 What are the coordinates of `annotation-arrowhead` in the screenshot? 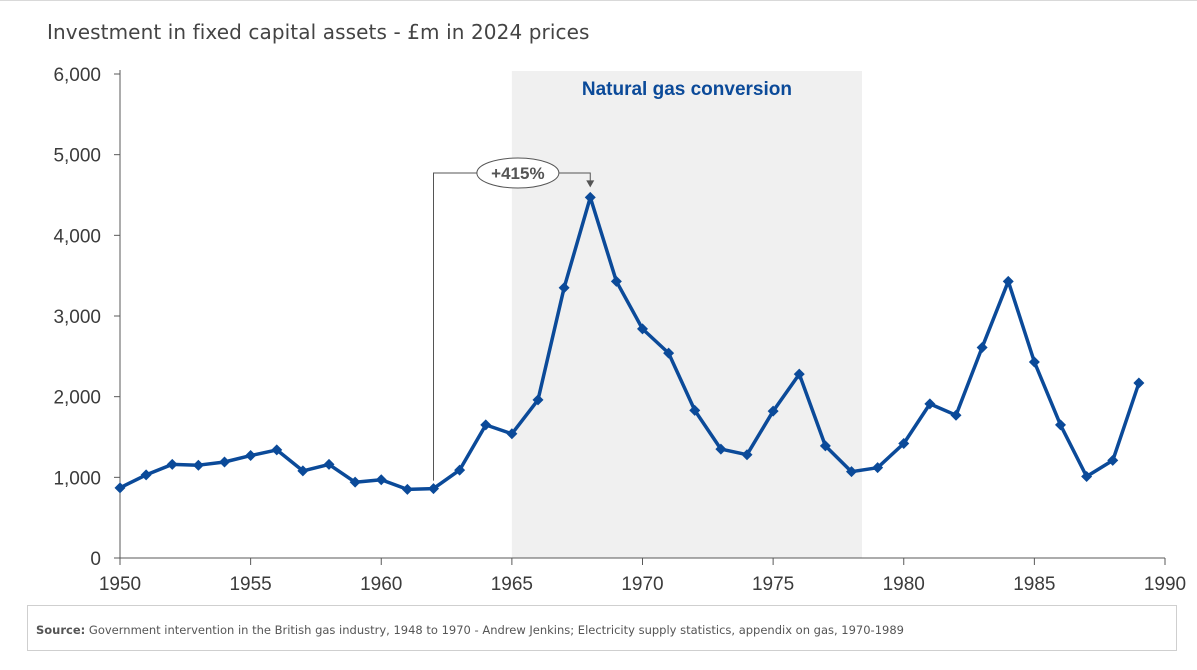 It's located at (590, 184).